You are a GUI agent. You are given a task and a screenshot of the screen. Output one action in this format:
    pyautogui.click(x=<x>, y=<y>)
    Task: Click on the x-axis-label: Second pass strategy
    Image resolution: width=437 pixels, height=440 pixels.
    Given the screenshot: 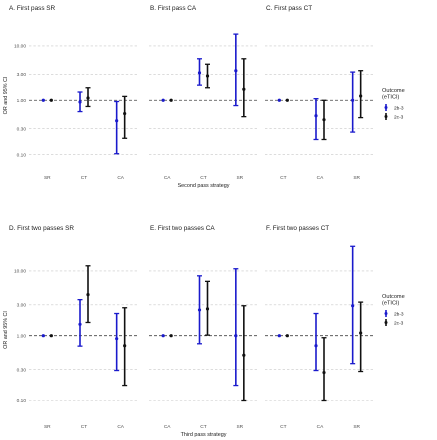 What is the action you would take?
    pyautogui.click(x=204, y=186)
    